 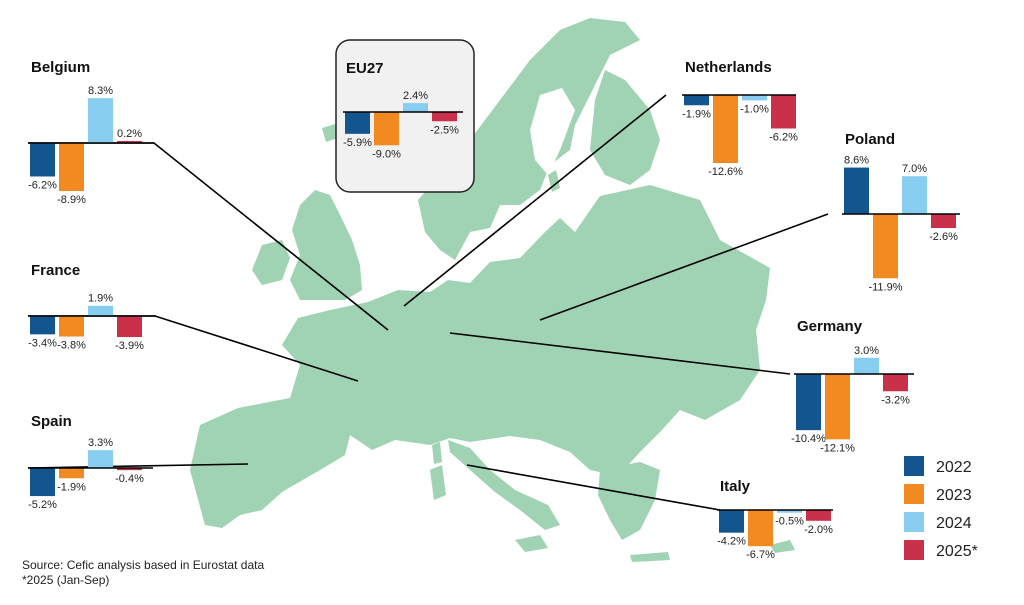 What do you see at coordinates (837, 448) in the screenshot?
I see `data-label-germany-2023: -12.1%` at bounding box center [837, 448].